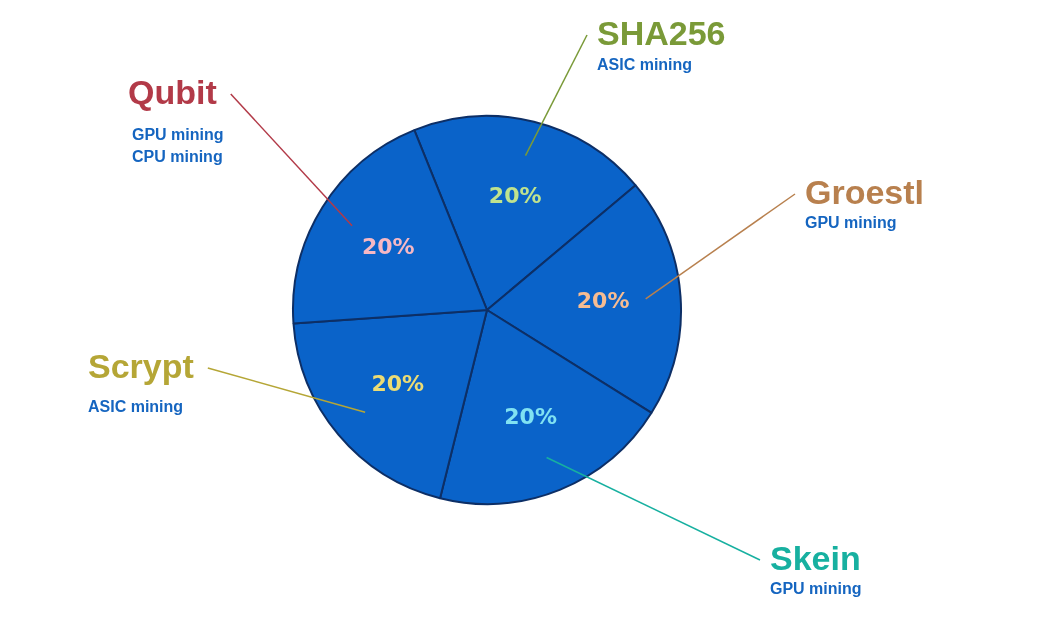 The height and width of the screenshot is (633, 1039). Describe the element at coordinates (815, 558) in the screenshot. I see `slice-label: Skein` at that location.